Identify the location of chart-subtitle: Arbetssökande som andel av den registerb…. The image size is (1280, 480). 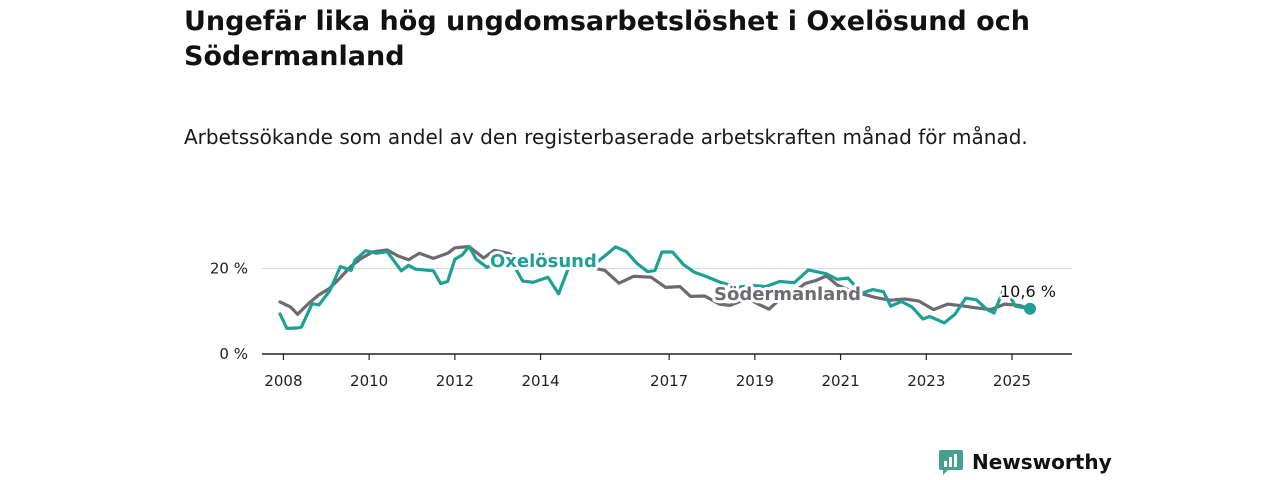
(606, 137).